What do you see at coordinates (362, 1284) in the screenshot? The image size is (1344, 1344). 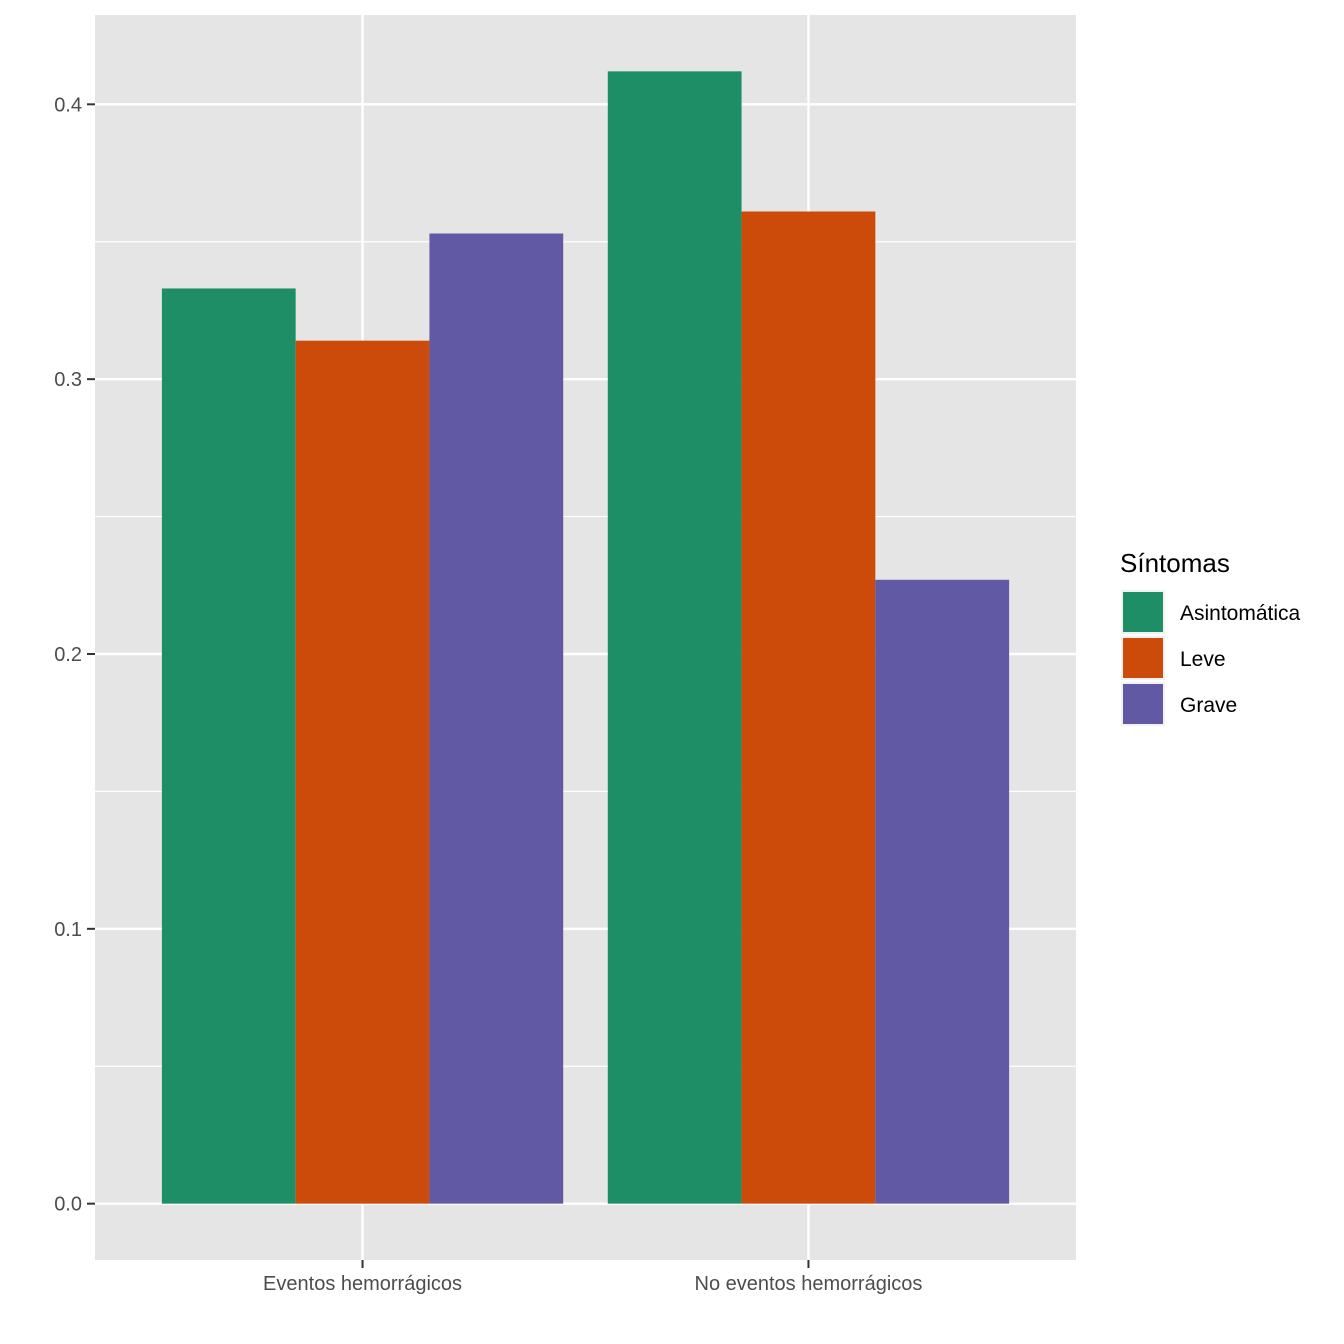 I see `x-tick-label: Eventos hemorrágicos` at bounding box center [362, 1284].